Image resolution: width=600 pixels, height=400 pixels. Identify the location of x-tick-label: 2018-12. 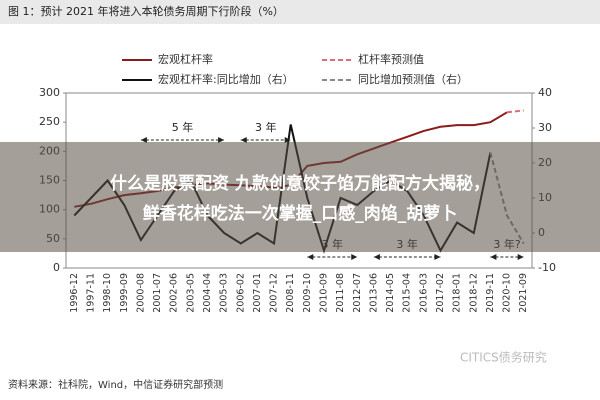
(473, 293).